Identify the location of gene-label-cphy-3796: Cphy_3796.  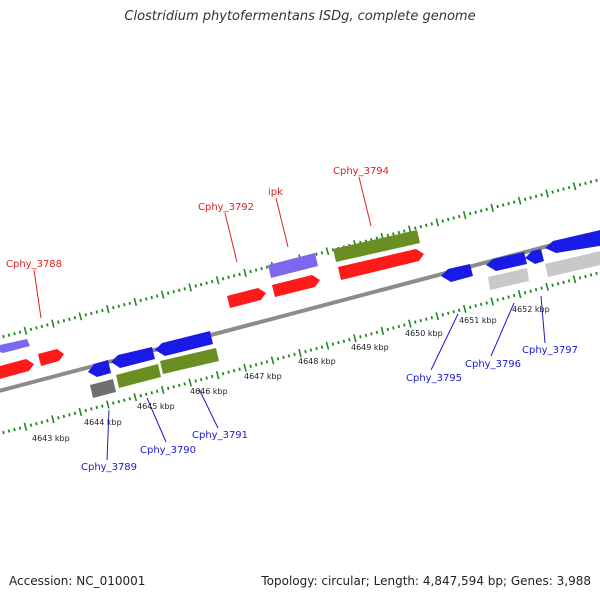
(493, 364).